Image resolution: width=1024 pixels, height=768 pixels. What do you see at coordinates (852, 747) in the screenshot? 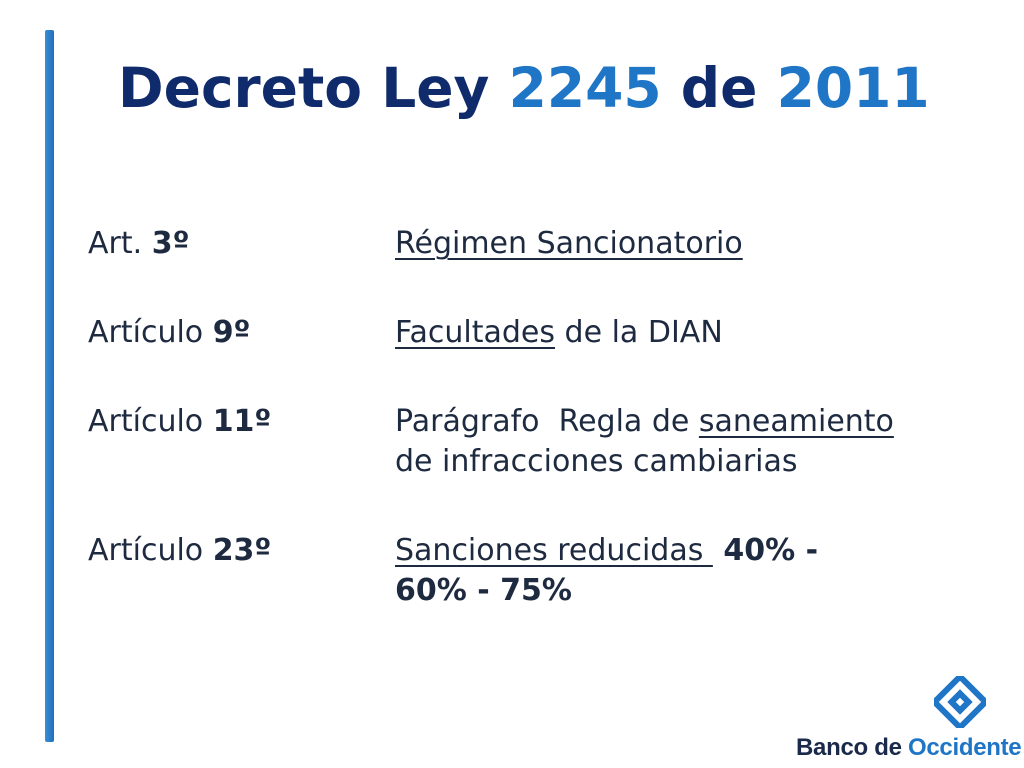
I see `brand-name-part1: Banco de` at bounding box center [852, 747].